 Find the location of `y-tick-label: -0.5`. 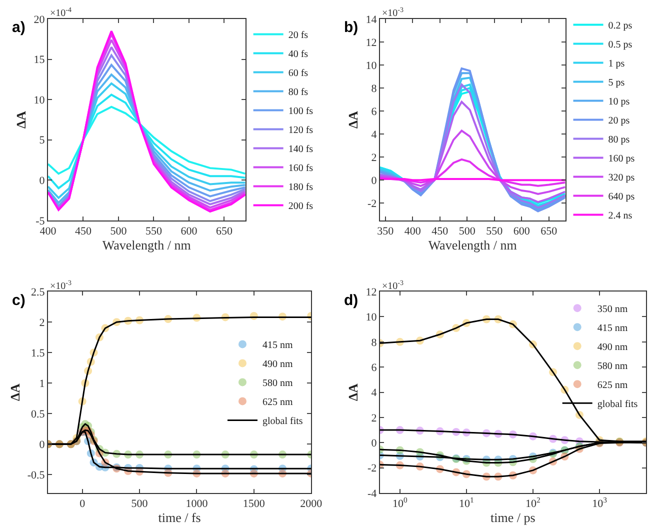

y-tick-label: -0.5 is located at coordinates (36, 476).